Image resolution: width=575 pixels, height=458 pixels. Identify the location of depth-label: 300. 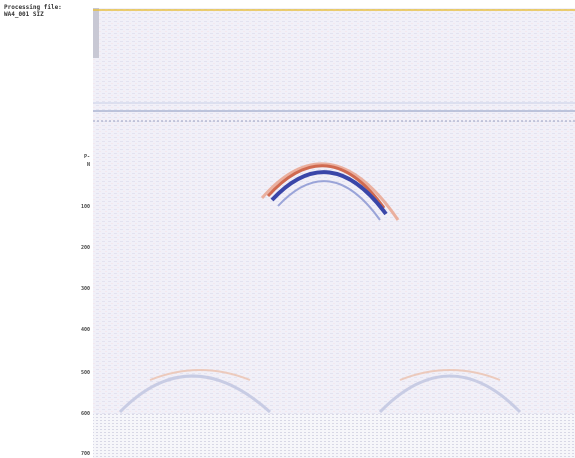
(85, 289).